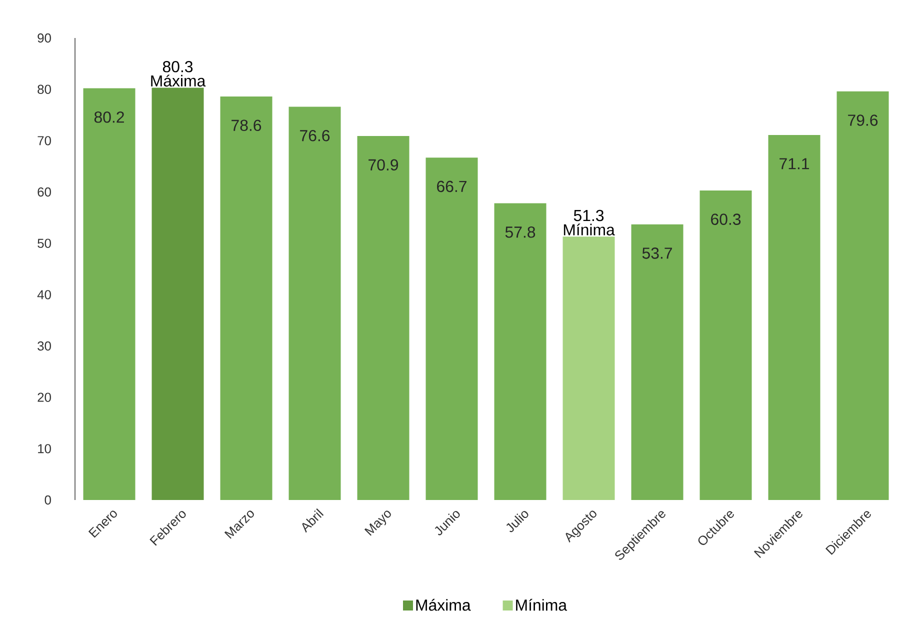 This screenshot has height=635, width=906. I want to click on y-tick-label: 40, so click(44, 295).